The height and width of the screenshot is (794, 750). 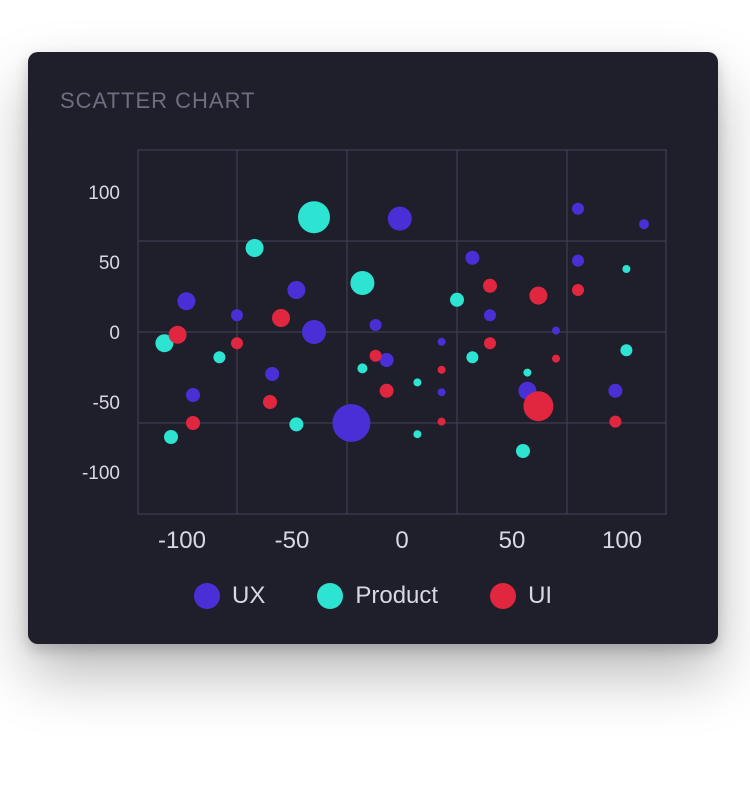 I want to click on y-tick-label: 0, so click(x=114, y=333).